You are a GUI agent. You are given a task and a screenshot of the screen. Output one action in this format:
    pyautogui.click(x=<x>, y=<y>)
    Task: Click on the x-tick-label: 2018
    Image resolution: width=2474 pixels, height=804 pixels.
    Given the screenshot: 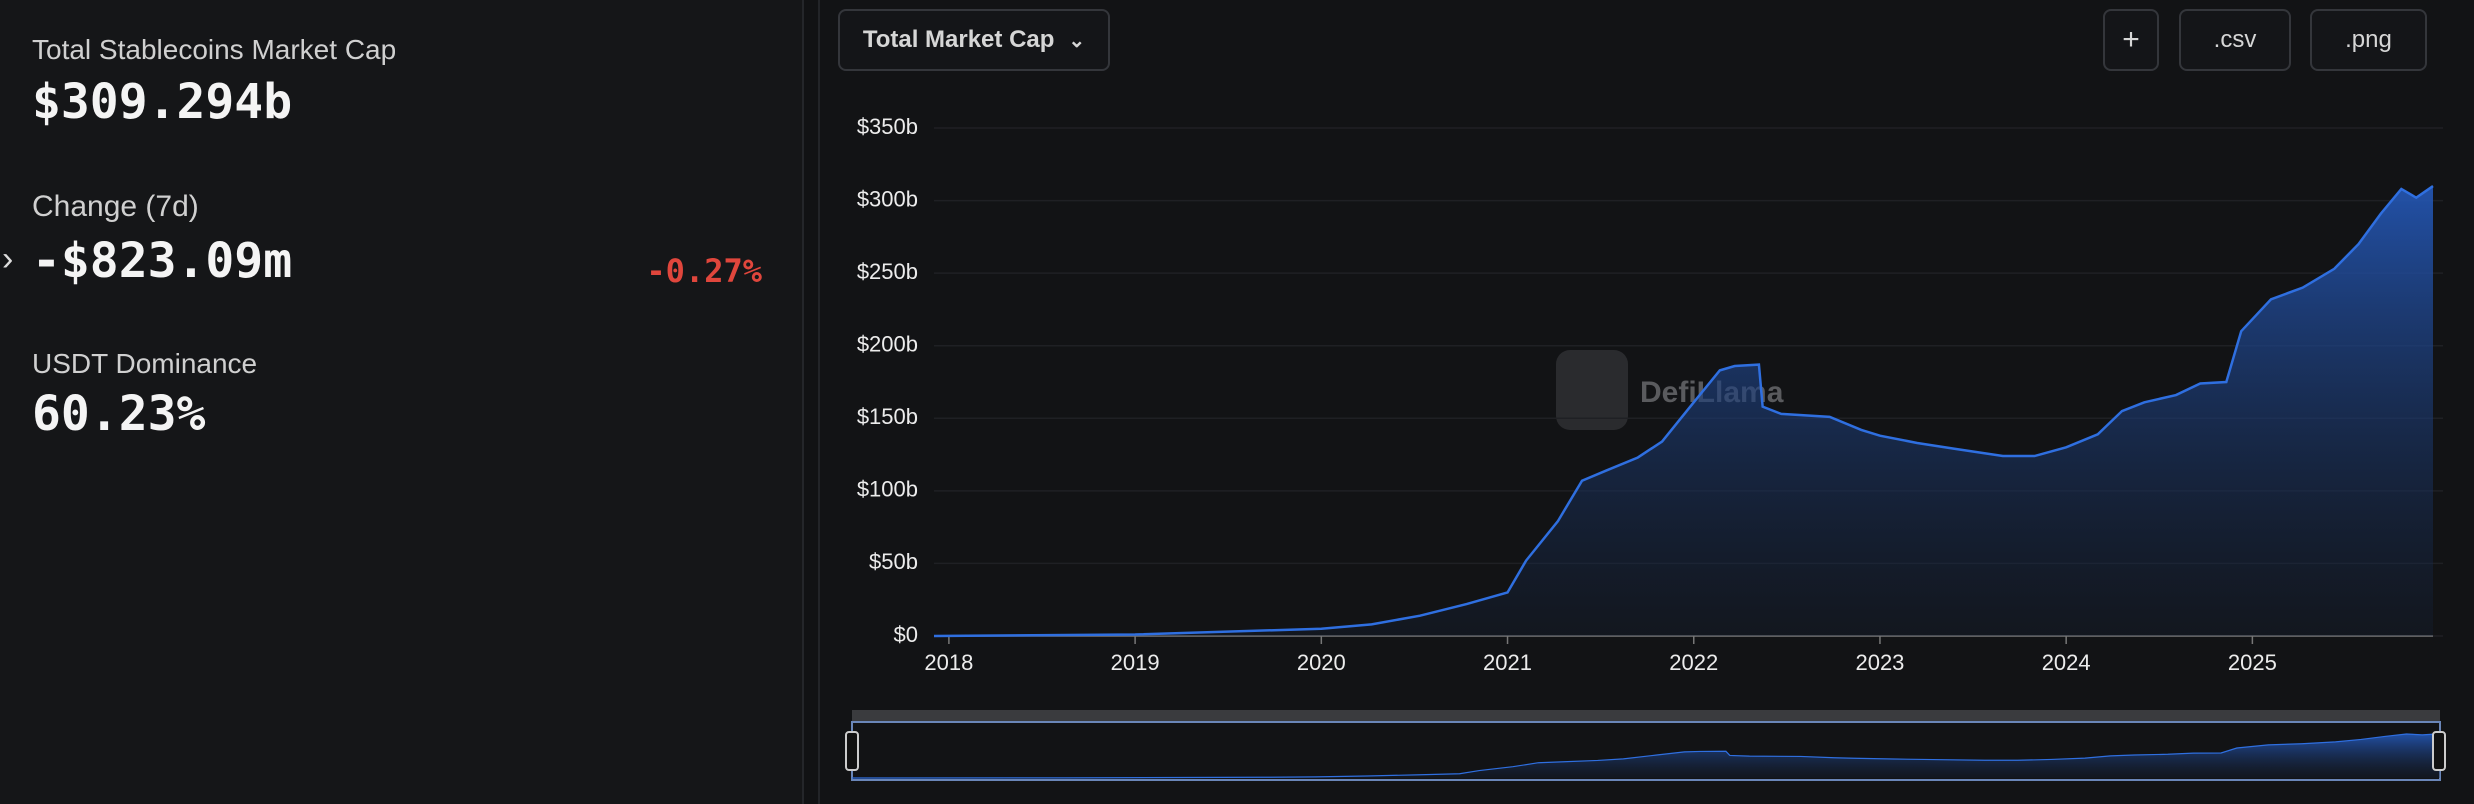 What is the action you would take?
    pyautogui.click(x=948, y=662)
    